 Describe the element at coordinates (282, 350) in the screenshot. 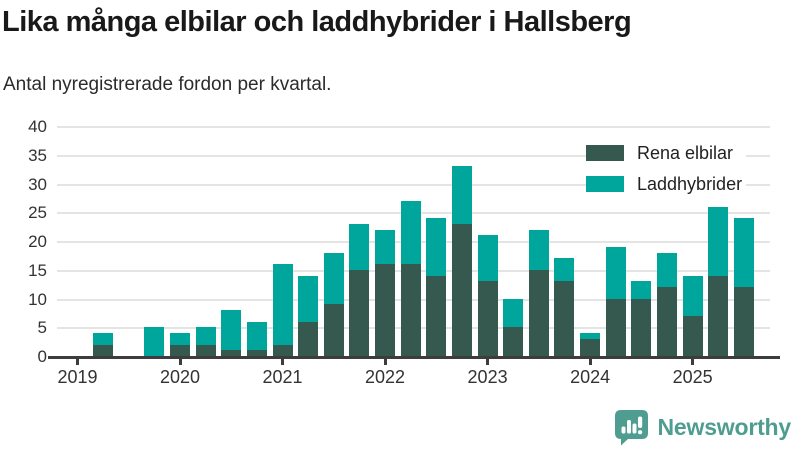

I see `bar-segment-elbilar-q8` at that location.